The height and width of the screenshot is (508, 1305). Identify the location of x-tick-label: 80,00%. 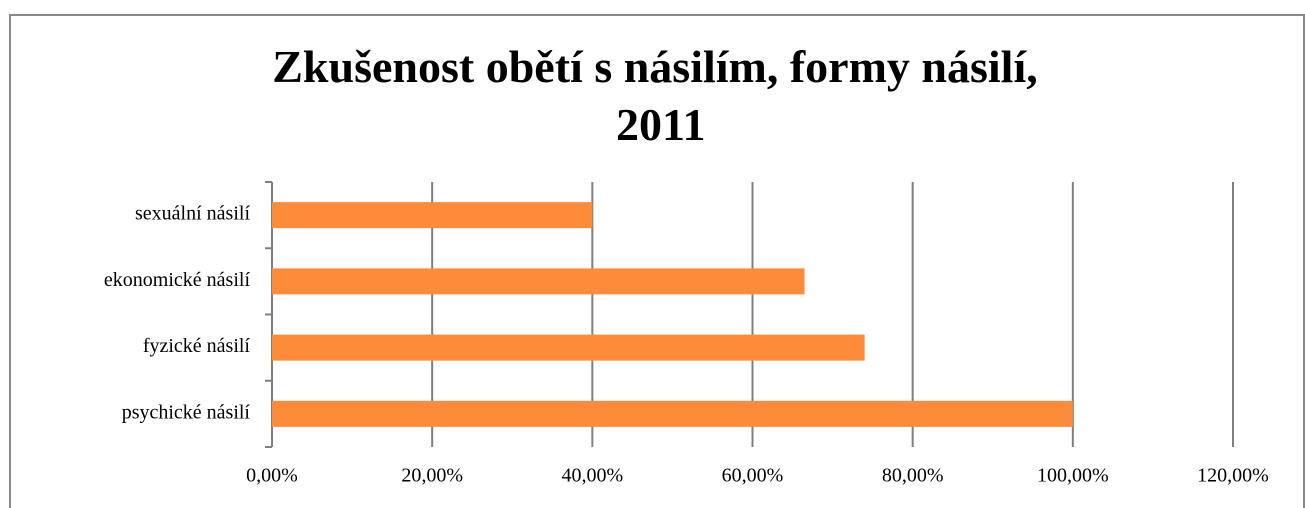
(913, 476).